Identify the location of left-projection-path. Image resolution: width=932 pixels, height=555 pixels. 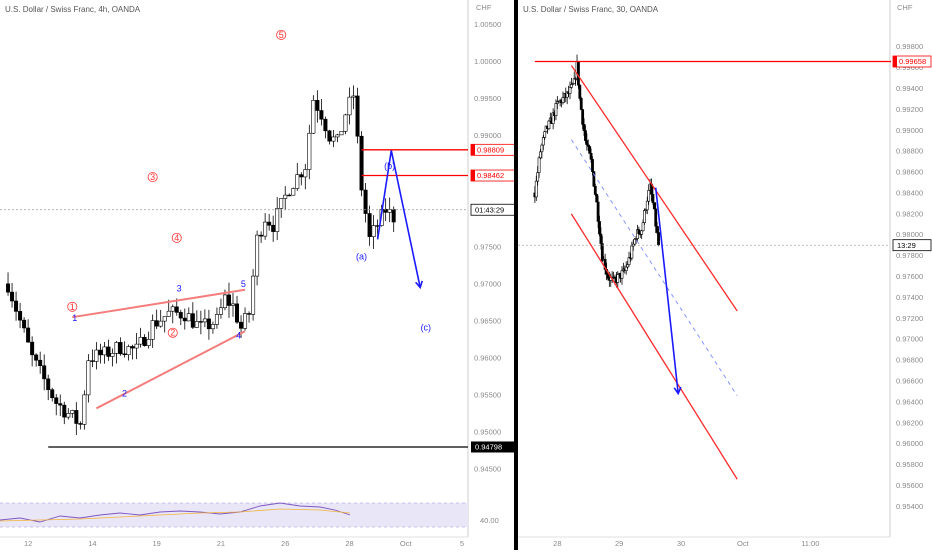
(398, 219).